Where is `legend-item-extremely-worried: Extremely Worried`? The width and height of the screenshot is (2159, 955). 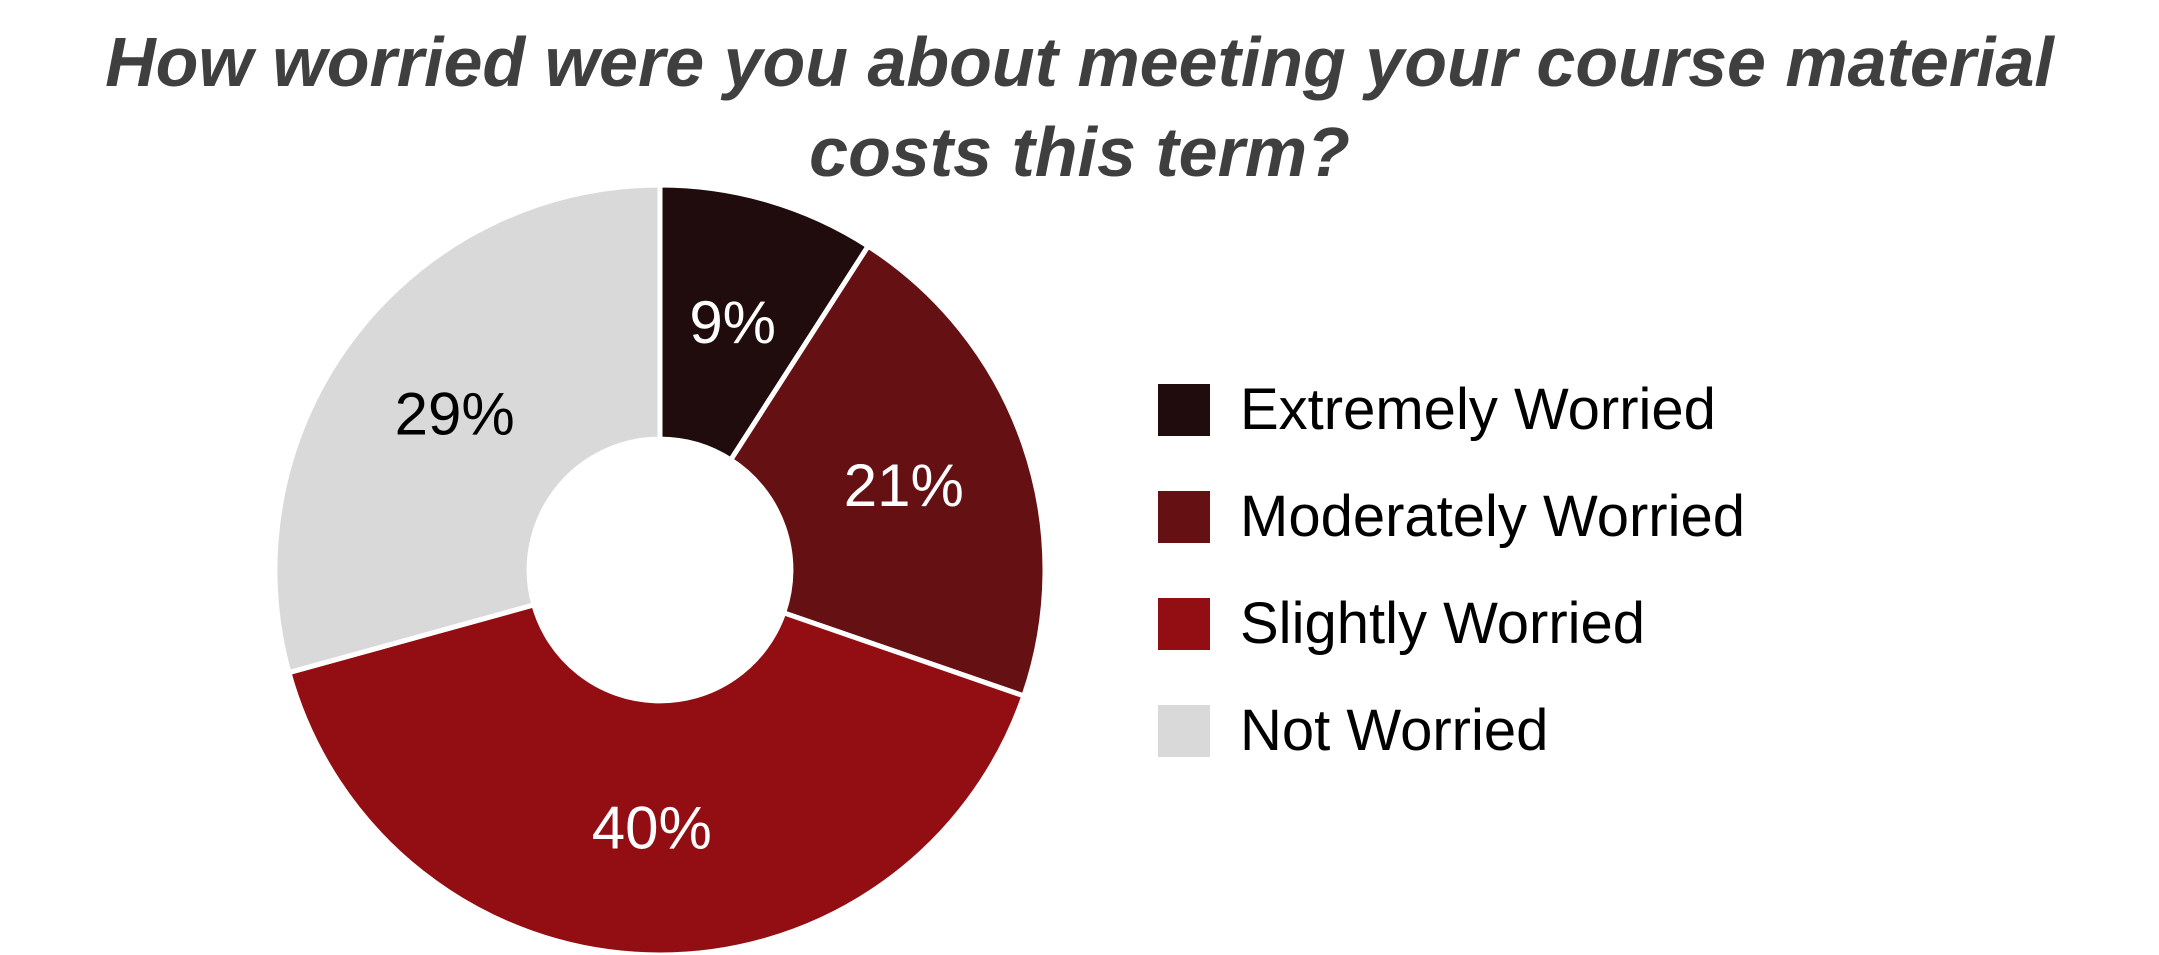 legend-item-extremely-worried: Extremely Worried is located at coordinates (1451, 409).